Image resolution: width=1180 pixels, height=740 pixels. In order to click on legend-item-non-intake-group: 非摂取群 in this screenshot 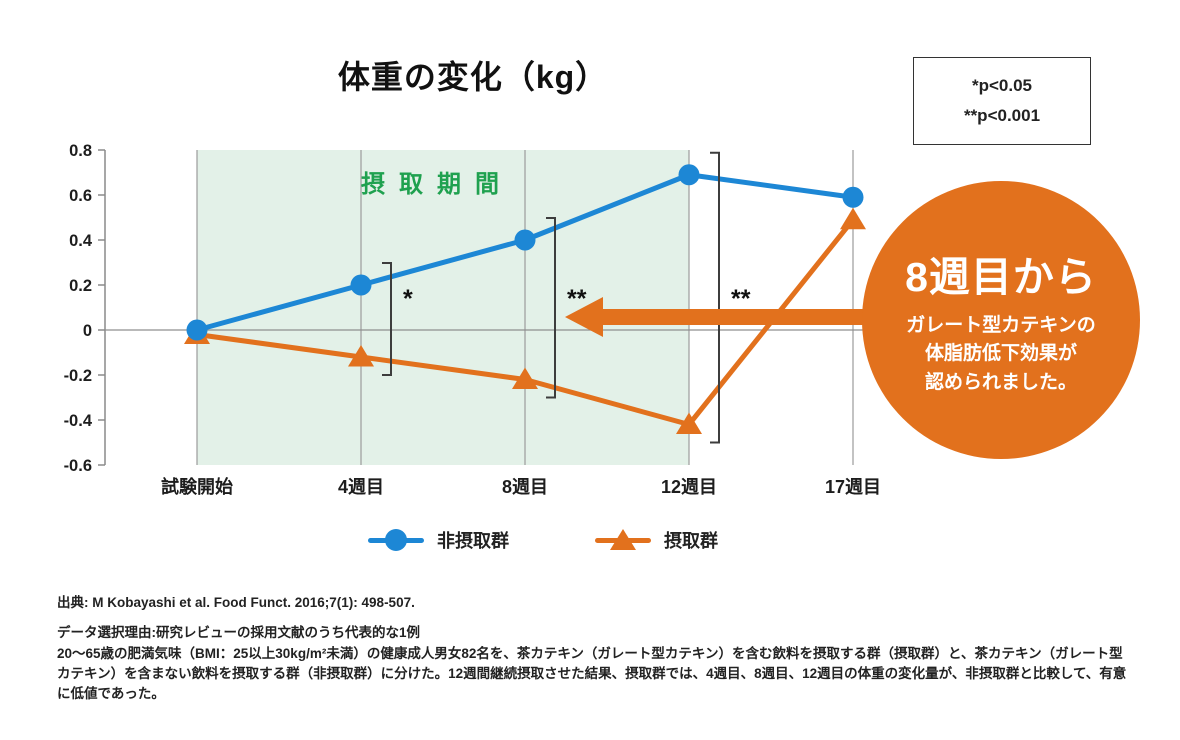, I will do `click(438, 540)`.